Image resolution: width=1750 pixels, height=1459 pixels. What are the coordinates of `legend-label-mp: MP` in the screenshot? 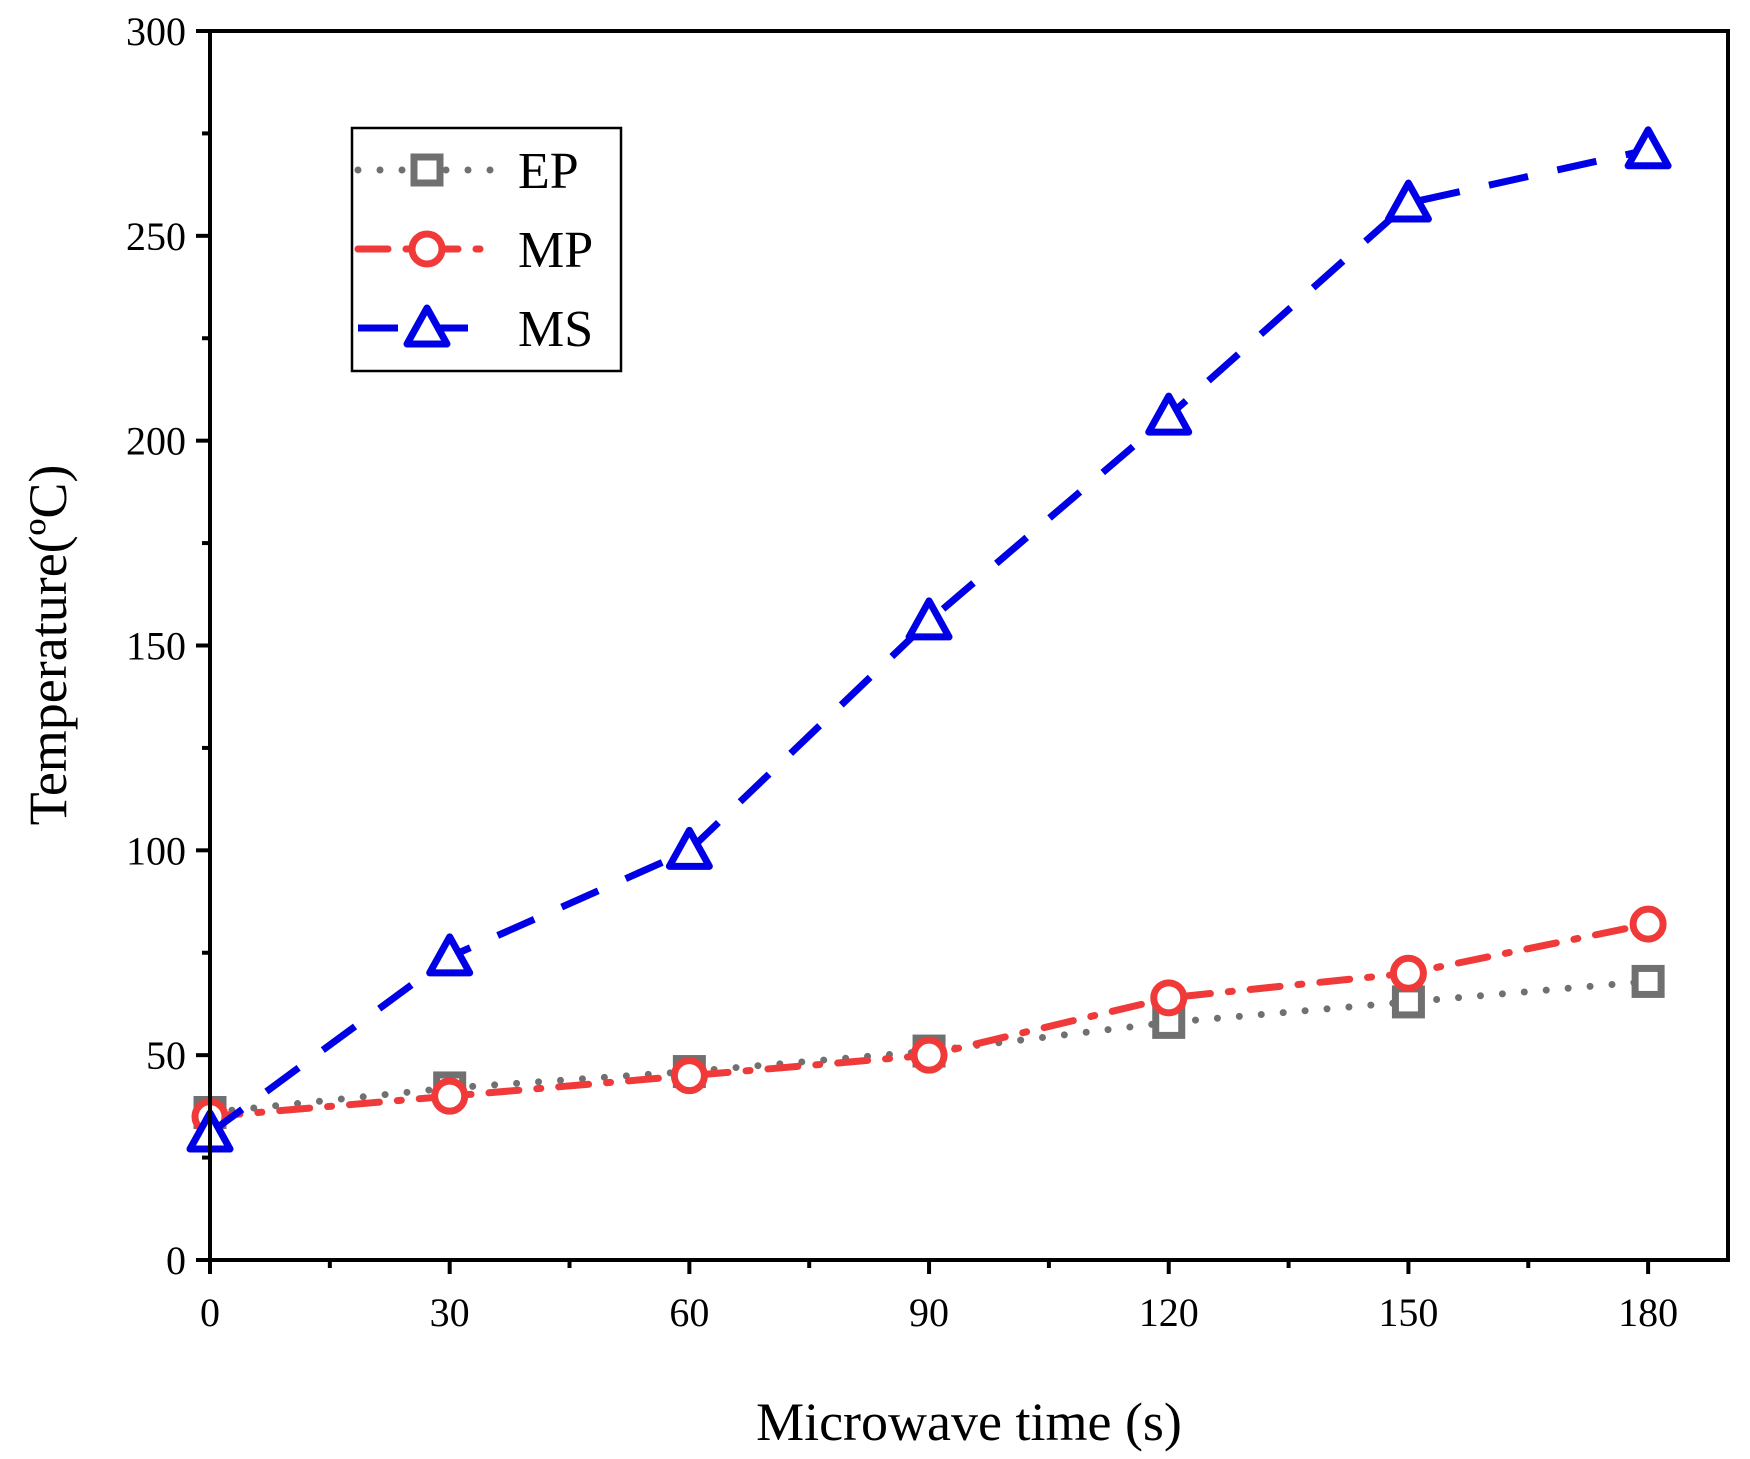 It's located at (555, 250).